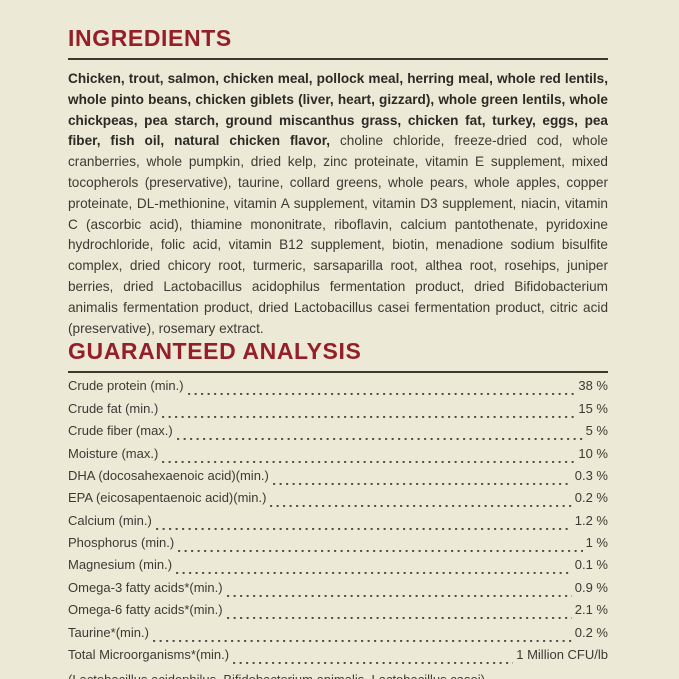 The height and width of the screenshot is (679, 679). I want to click on analysis-row: Taurine*(min.) 0.2 %, so click(338, 636).